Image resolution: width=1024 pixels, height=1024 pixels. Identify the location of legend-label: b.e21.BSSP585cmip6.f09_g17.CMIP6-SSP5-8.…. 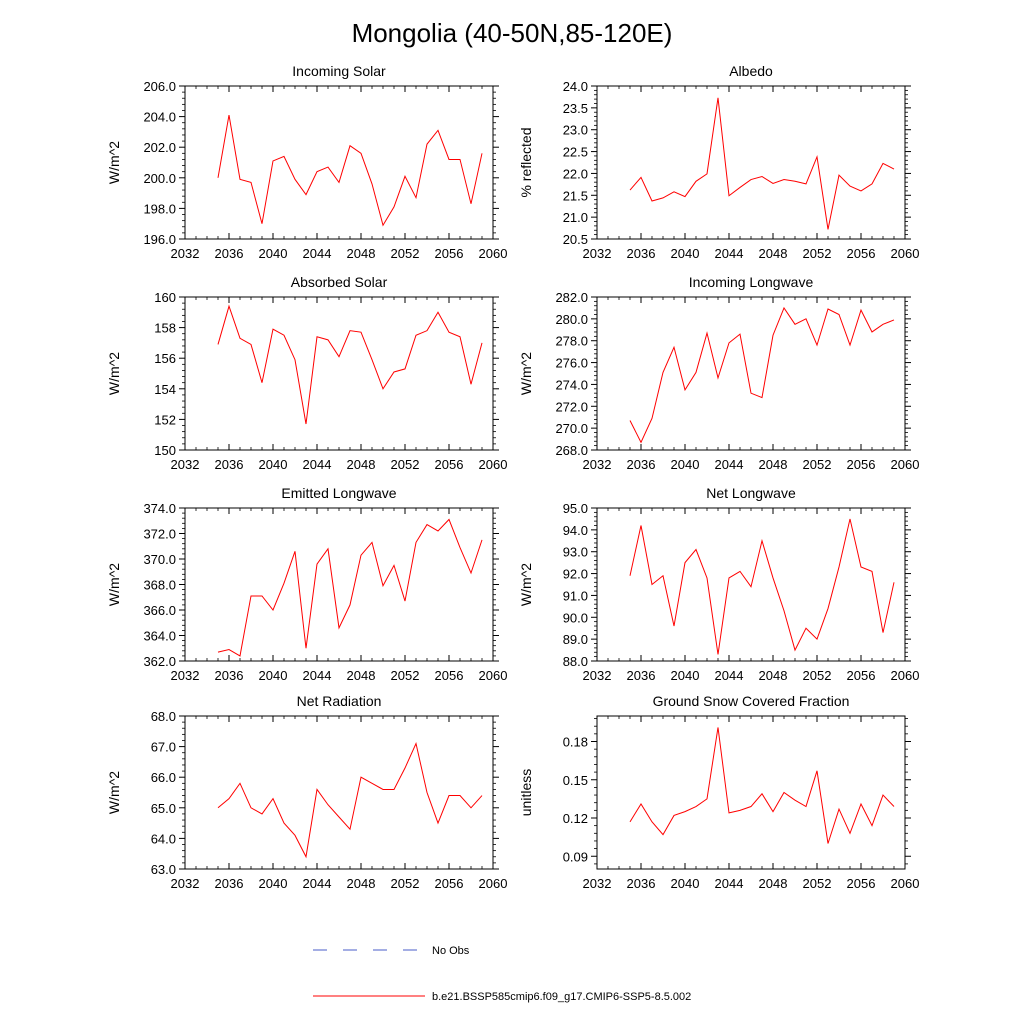
(561, 997).